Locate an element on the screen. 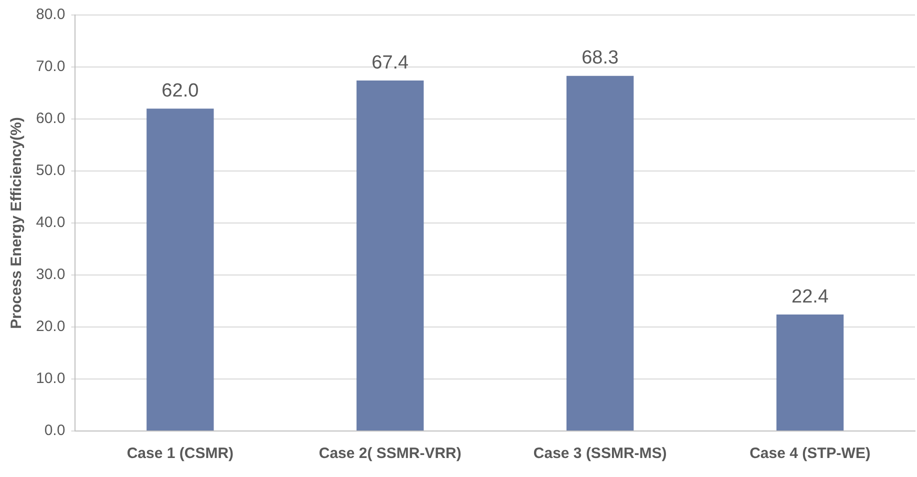 The image size is (917, 477). data-label: 68.3 is located at coordinates (600, 58).